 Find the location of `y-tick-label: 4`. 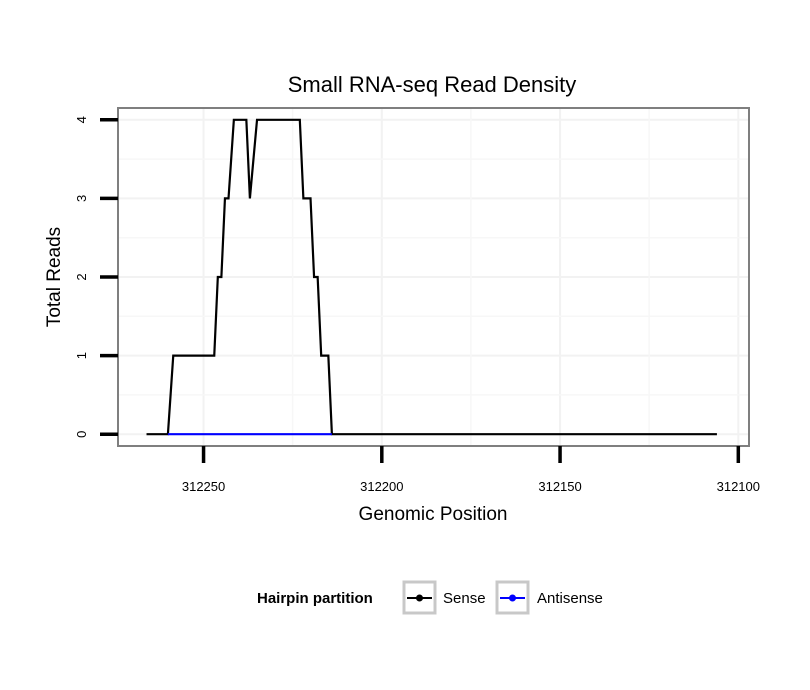

y-tick-label: 4 is located at coordinates (81, 119).